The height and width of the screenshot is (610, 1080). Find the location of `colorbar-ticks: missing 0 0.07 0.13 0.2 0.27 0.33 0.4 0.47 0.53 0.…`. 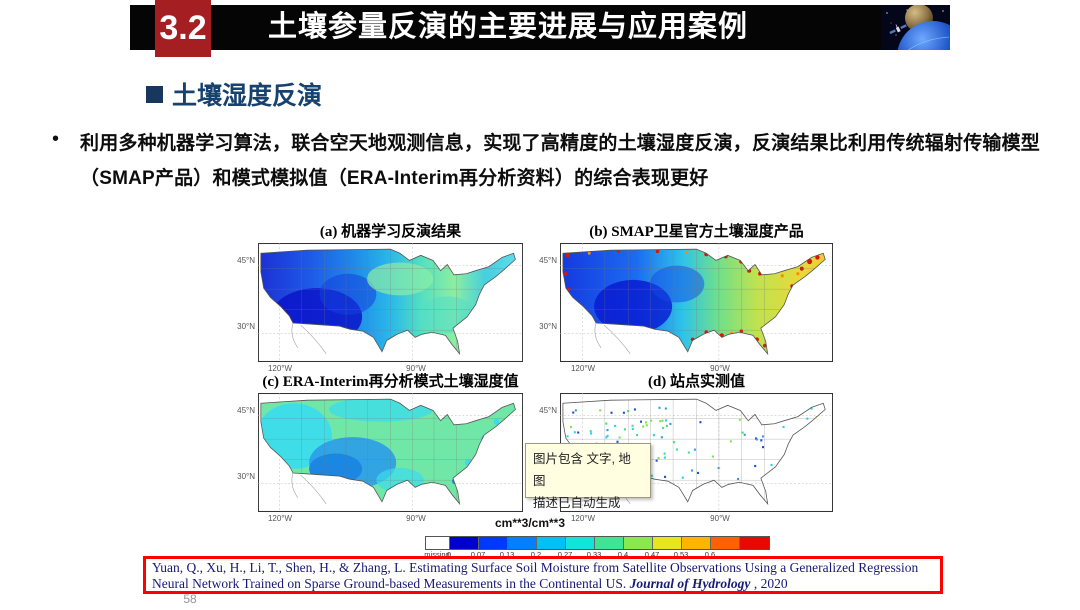

colorbar-ticks: missing 0 0.07 0.13 0.2 0.27 0.33 0.4 0.47 0.53 0.… is located at coordinates (597, 555).